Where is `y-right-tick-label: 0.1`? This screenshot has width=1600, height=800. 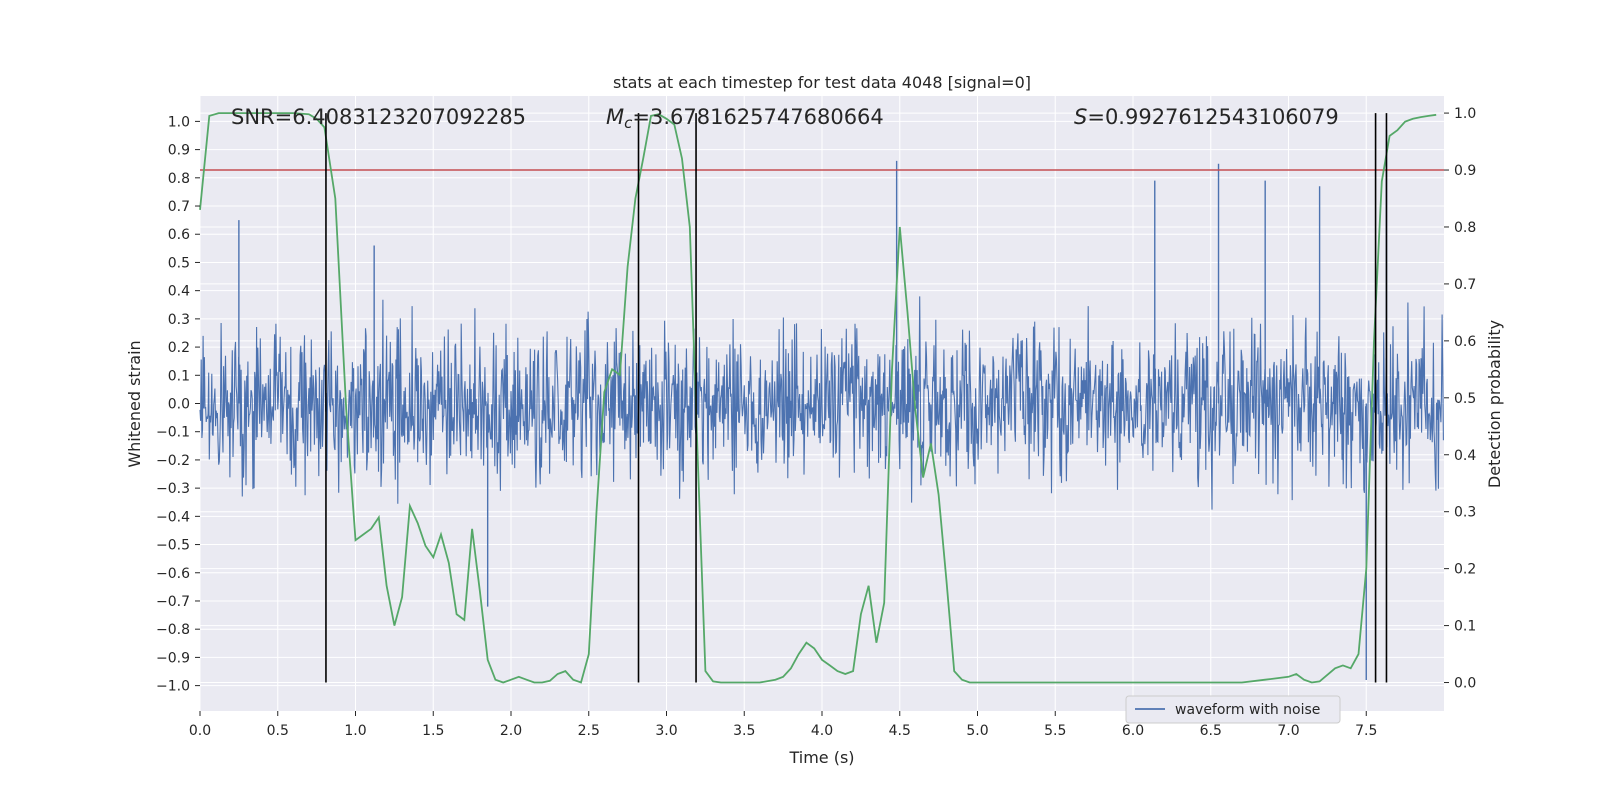
y-right-tick-label: 0.1 is located at coordinates (1465, 627).